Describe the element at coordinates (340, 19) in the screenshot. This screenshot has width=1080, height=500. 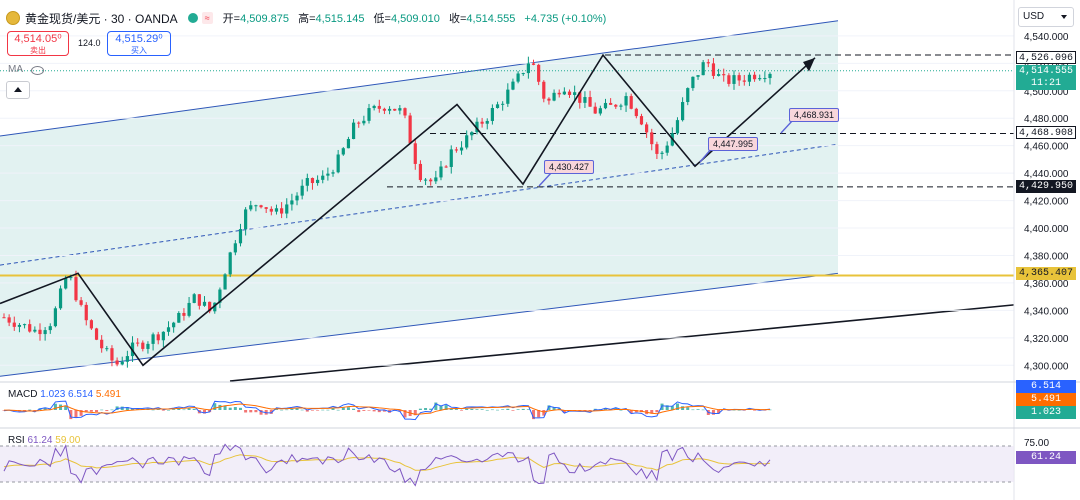
I see `high-value: 4,515.145` at that location.